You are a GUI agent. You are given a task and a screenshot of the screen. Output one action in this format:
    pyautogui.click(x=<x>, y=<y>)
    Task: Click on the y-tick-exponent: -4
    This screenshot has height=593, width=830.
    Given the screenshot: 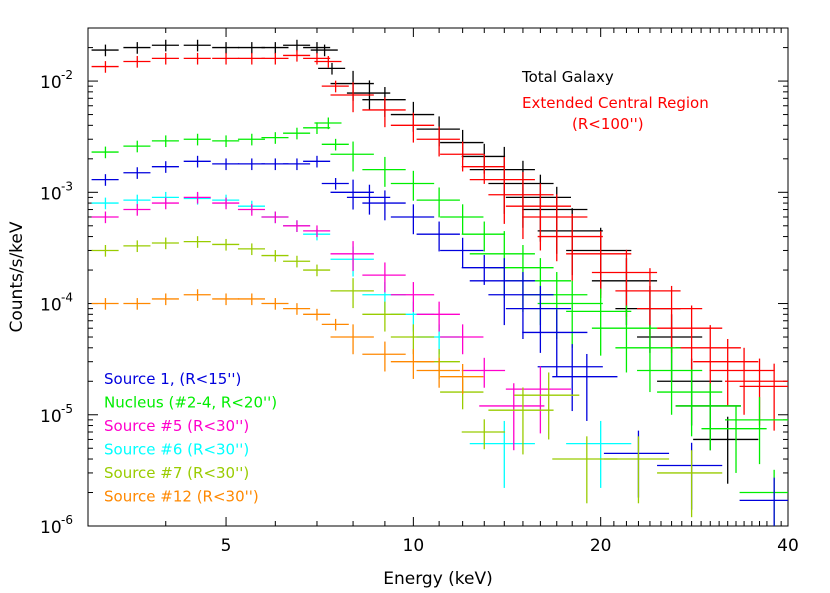 What is the action you would take?
    pyautogui.click(x=67, y=298)
    